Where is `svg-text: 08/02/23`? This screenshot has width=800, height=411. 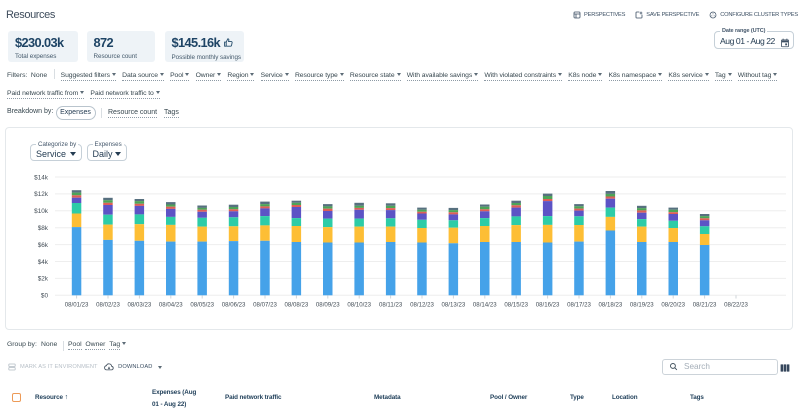 svg-text: 08/02/23 is located at coordinates (108, 304).